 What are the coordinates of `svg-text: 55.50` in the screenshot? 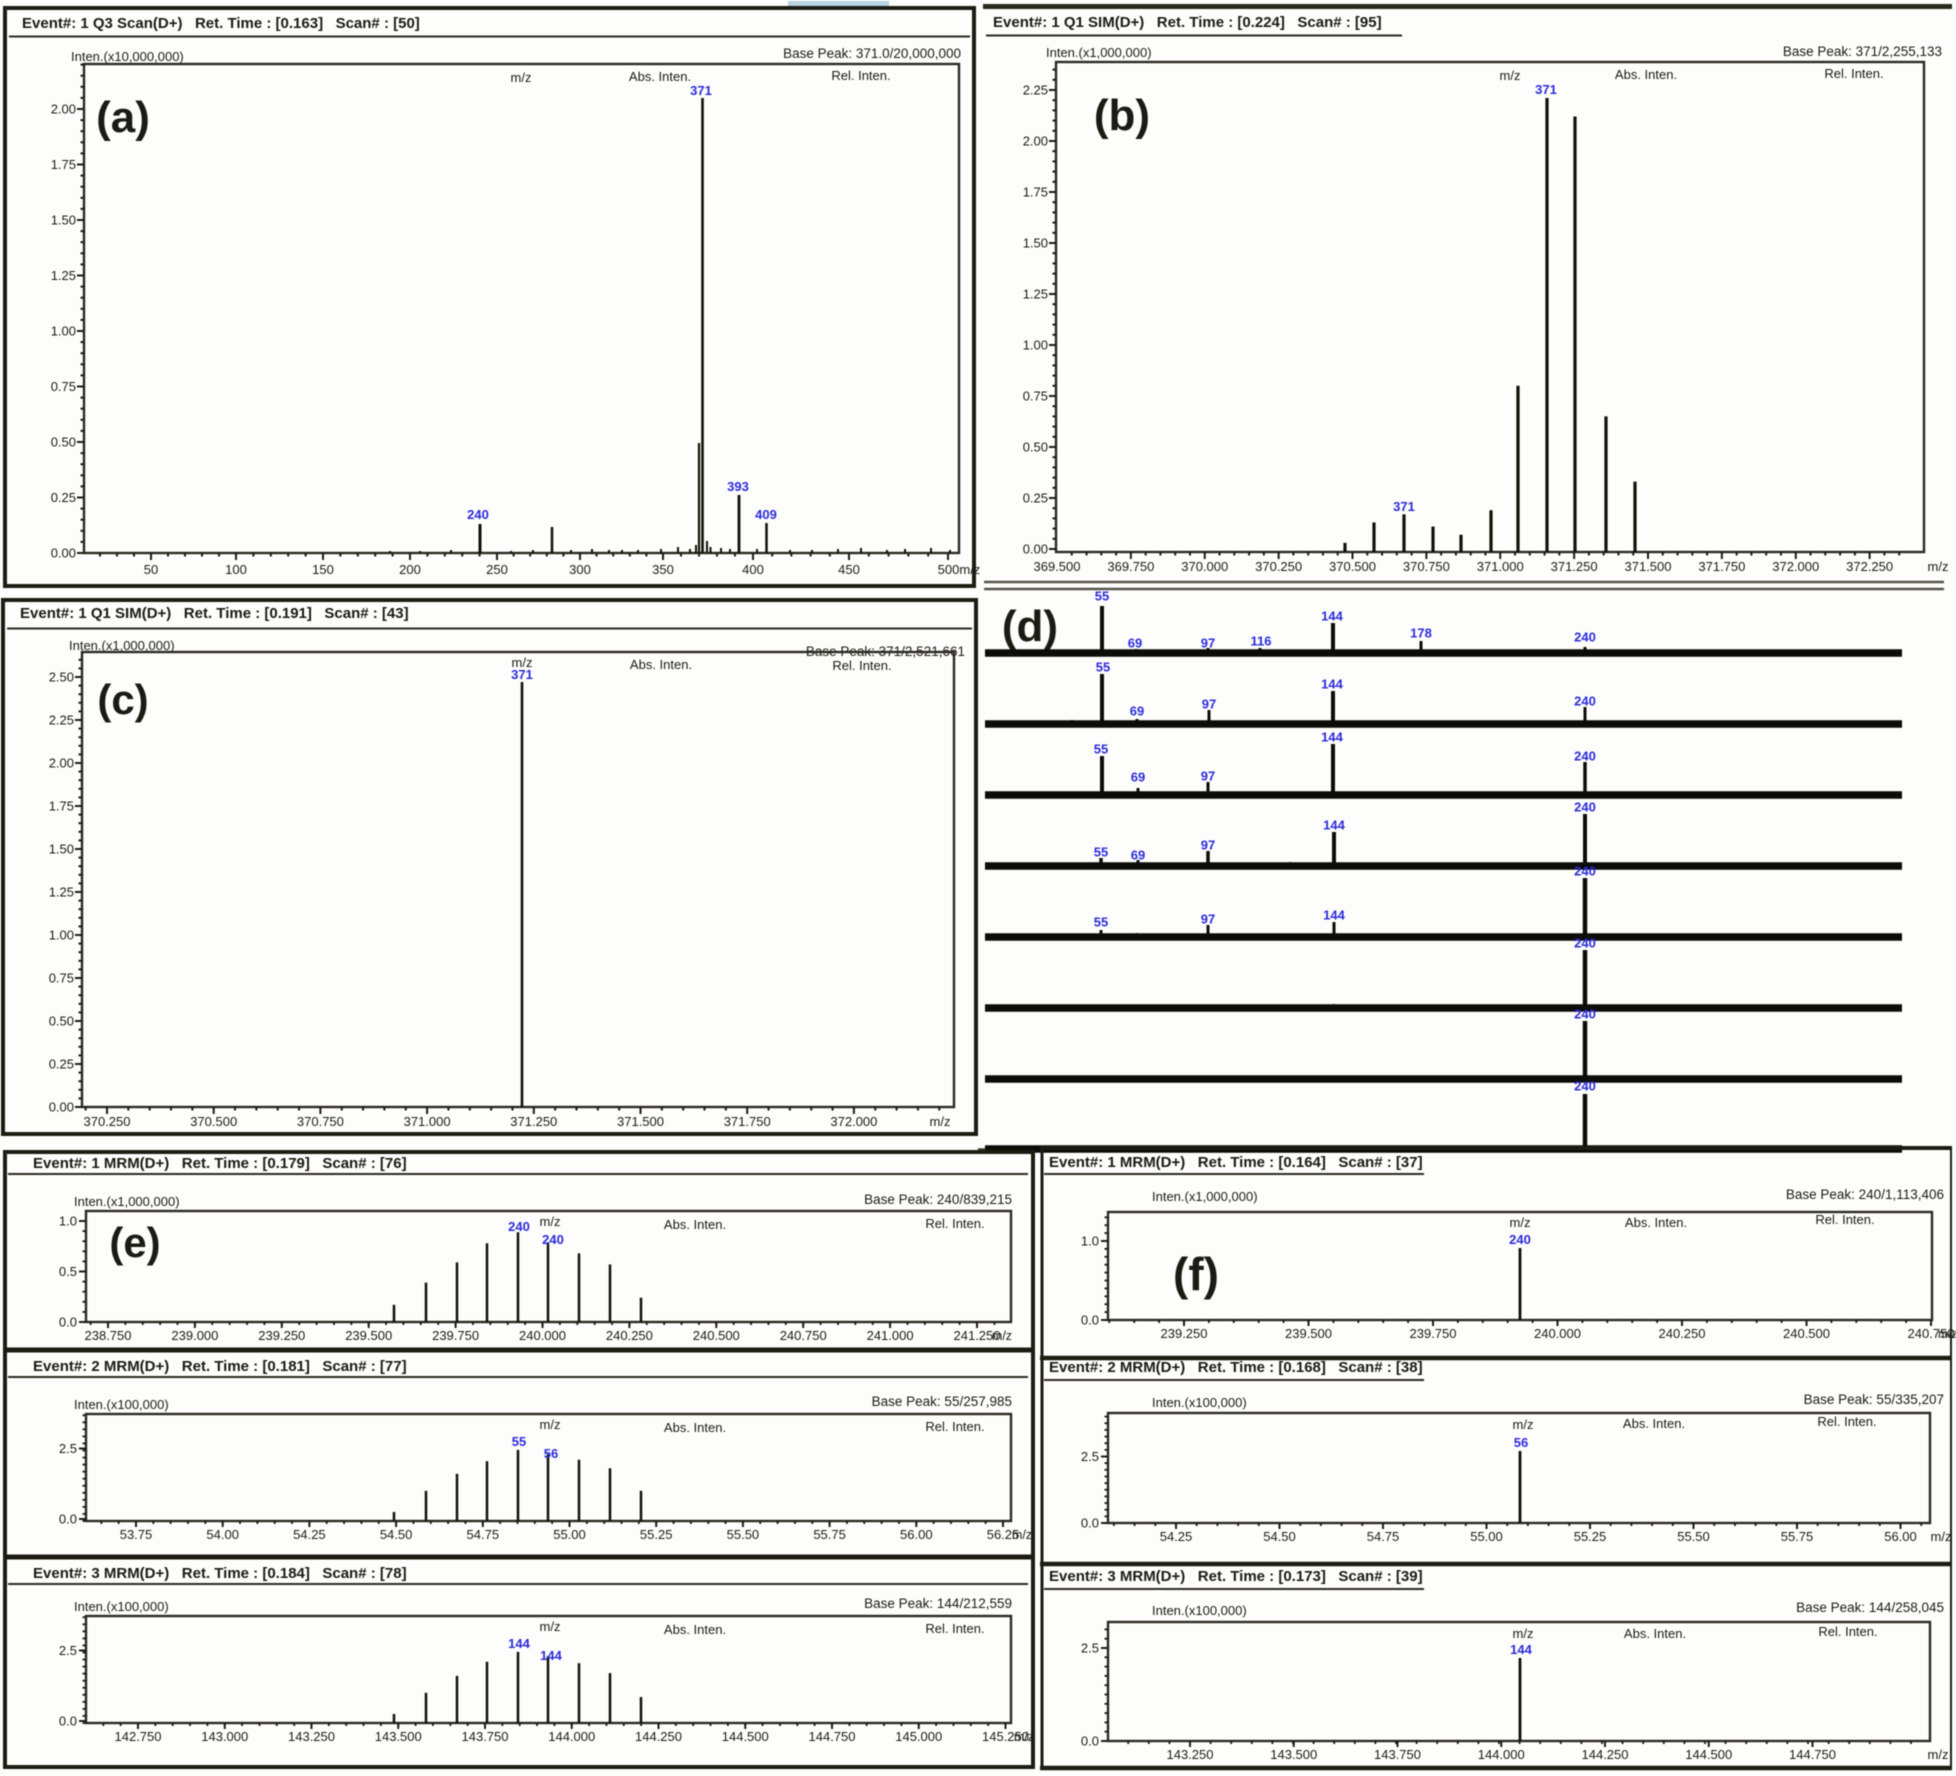 It's located at (743, 1534).